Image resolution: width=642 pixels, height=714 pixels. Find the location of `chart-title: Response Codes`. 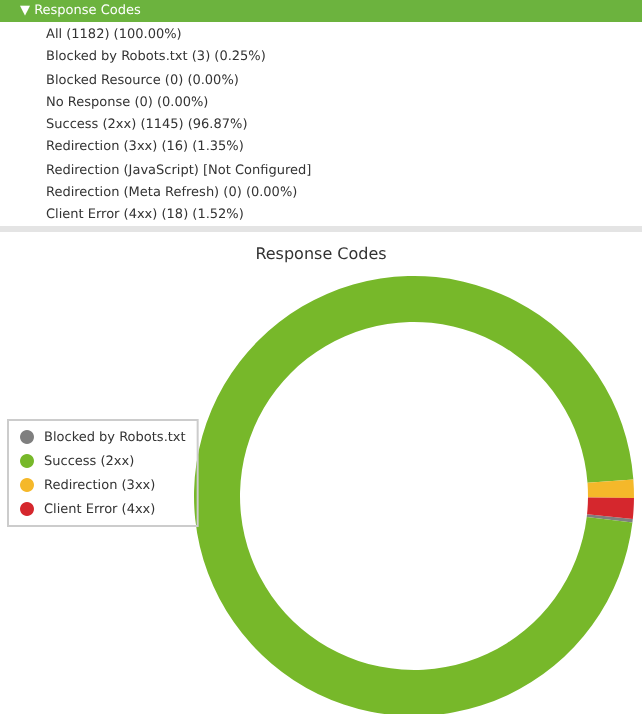

chart-title: Response Codes is located at coordinates (321, 254).